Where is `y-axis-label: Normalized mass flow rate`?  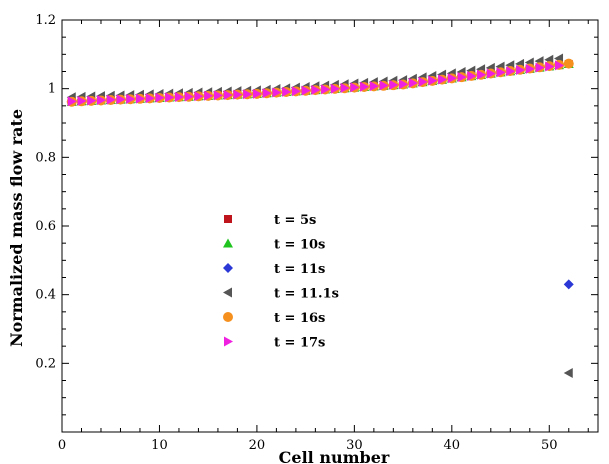
y-axis-label: Normalized mass flow rate is located at coordinates (16, 228).